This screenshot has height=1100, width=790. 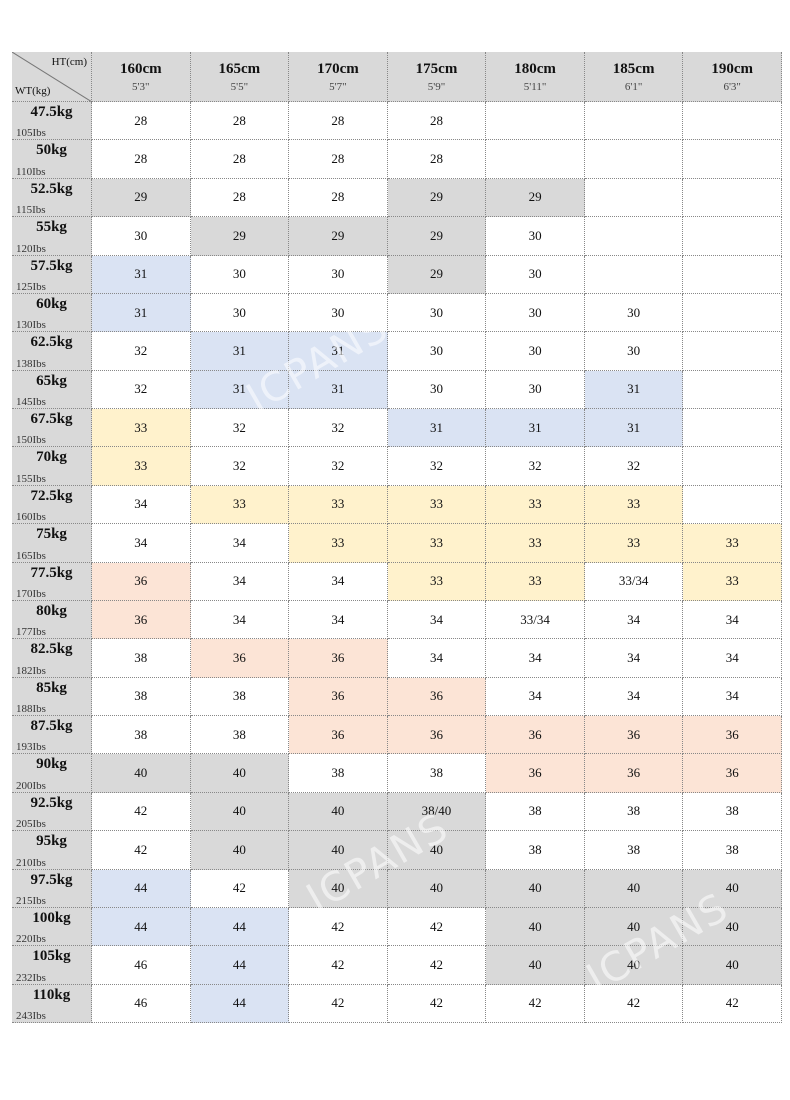 I want to click on weight-lbs: 165Ibs, so click(x=31, y=555).